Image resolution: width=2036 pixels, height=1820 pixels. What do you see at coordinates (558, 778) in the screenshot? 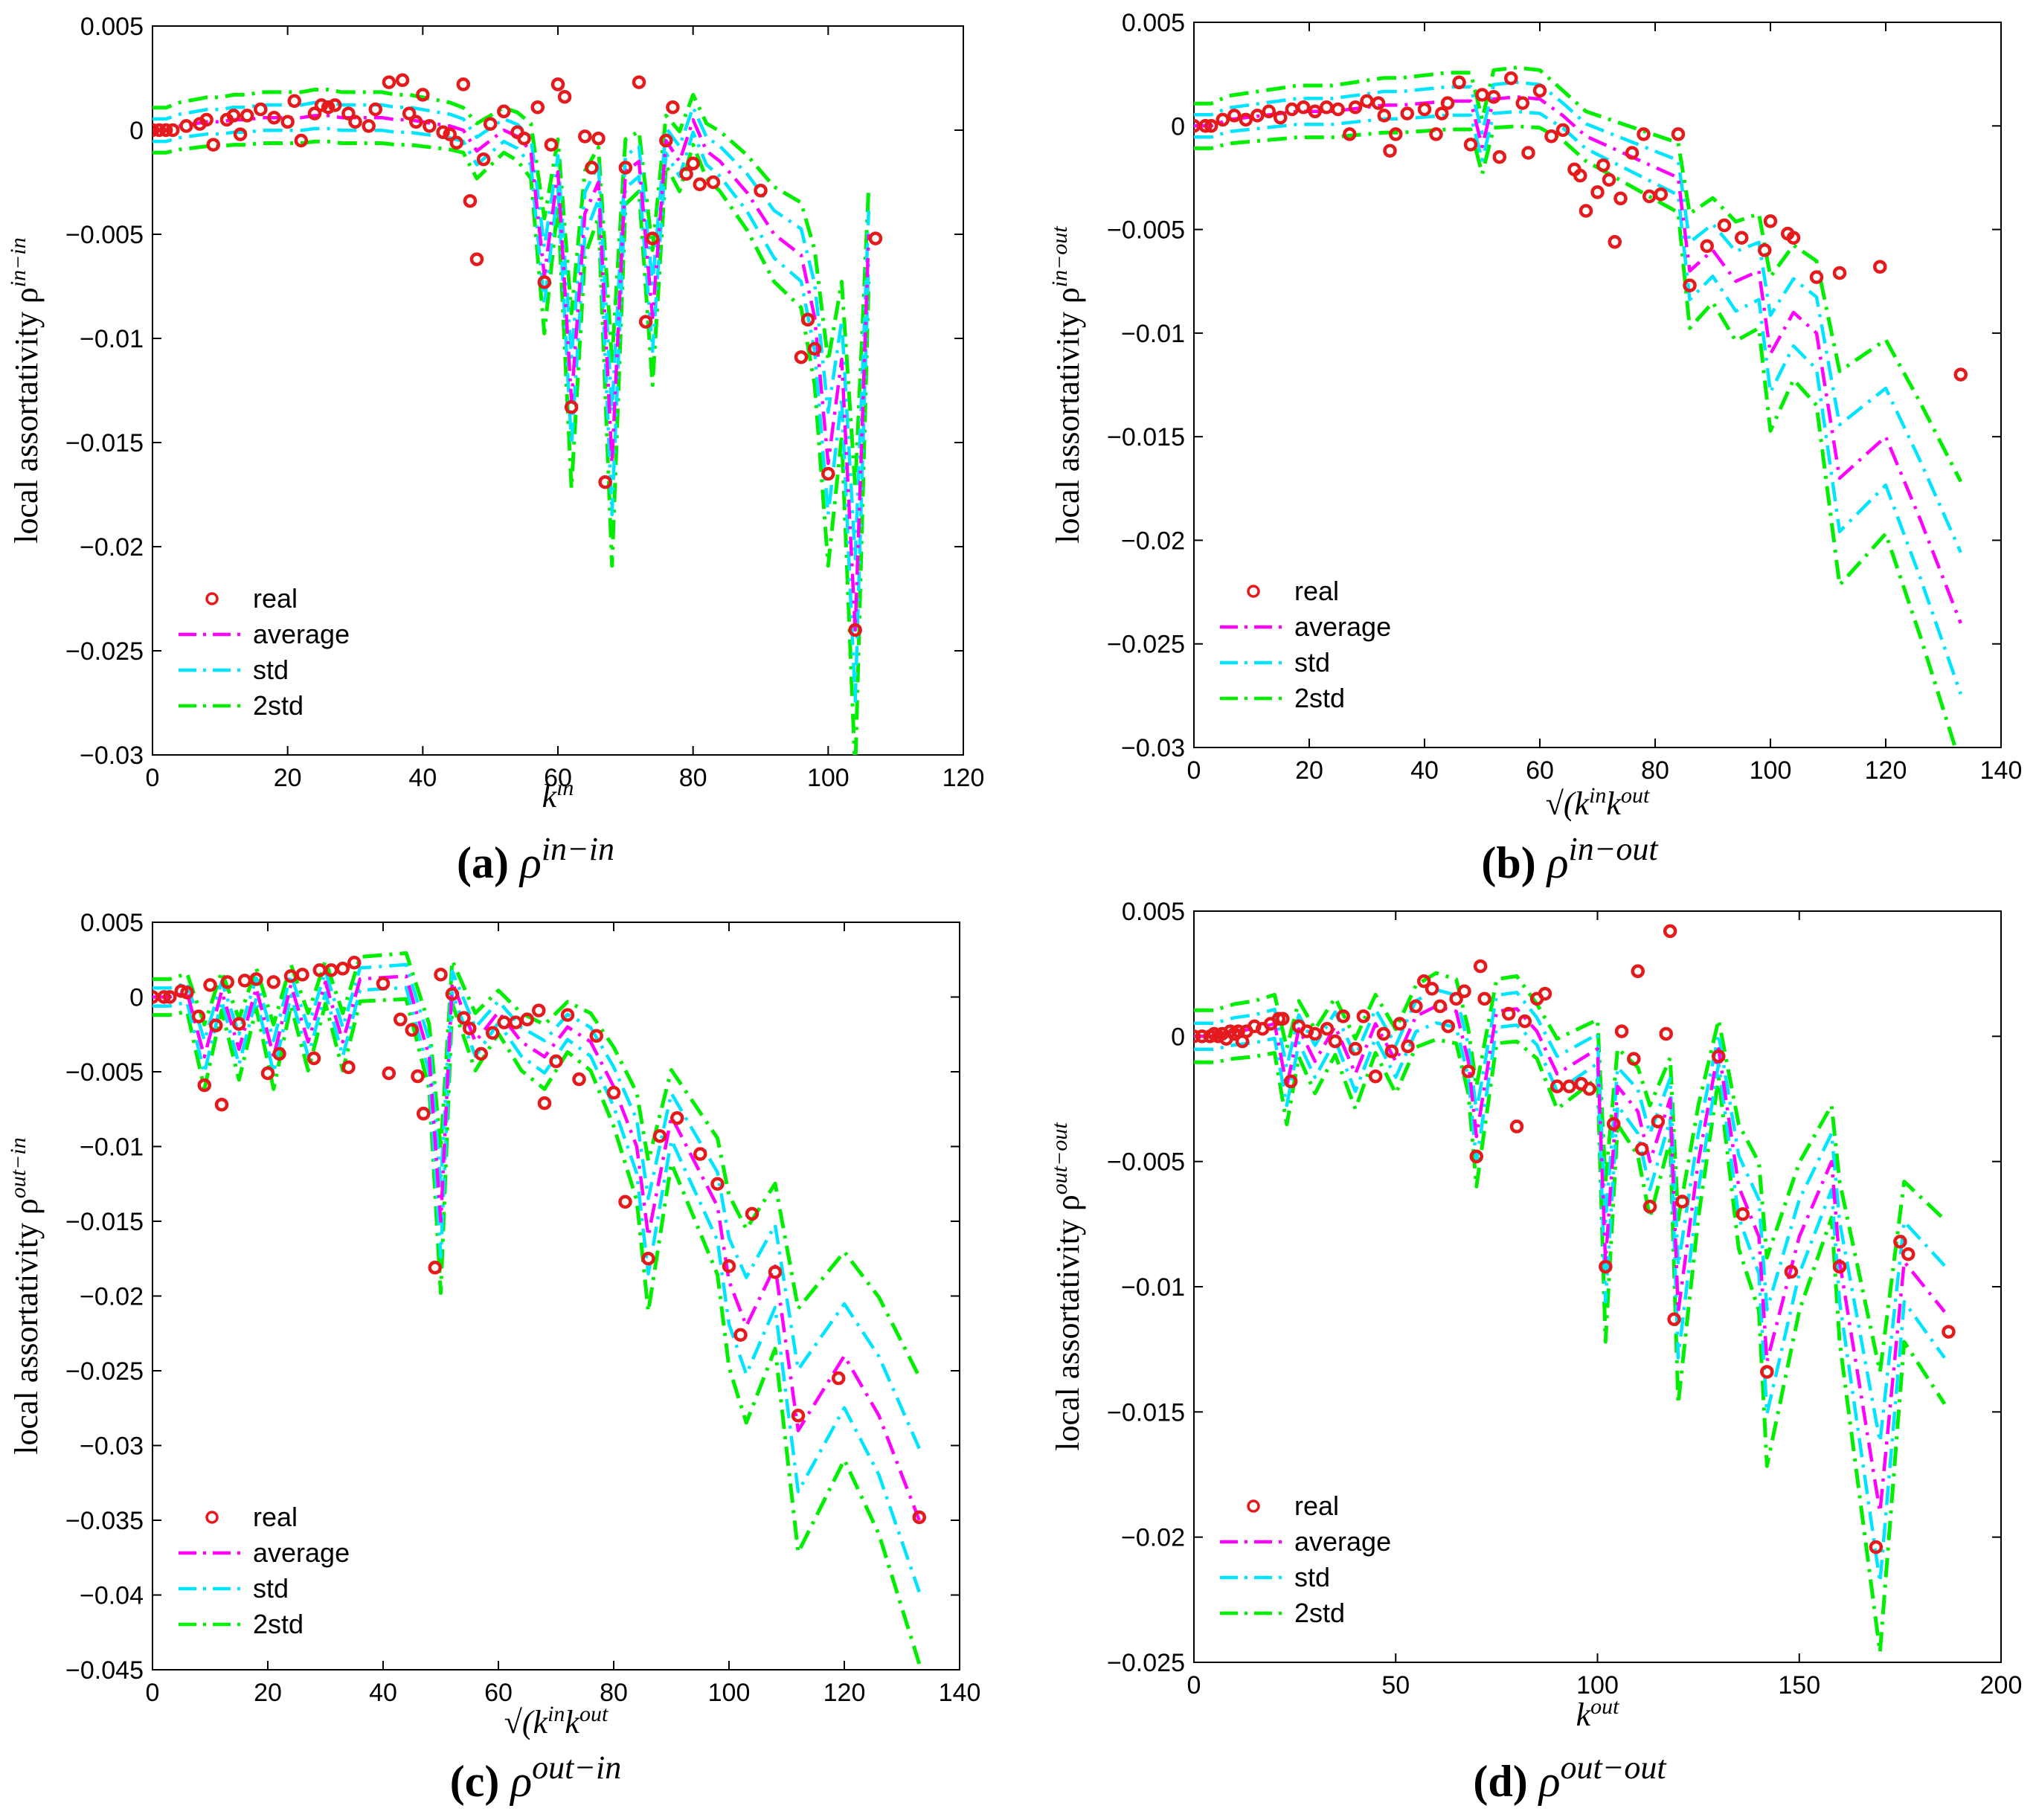
I see `x-tick-label: 60` at bounding box center [558, 778].